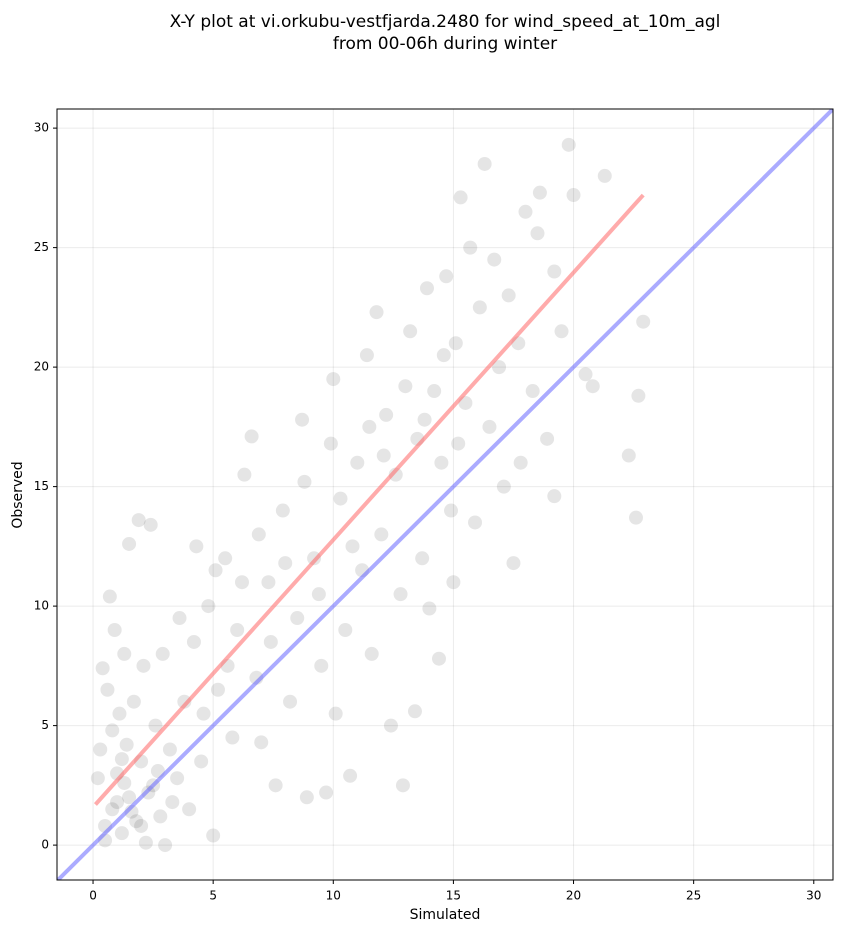  What do you see at coordinates (41, 486) in the screenshot?
I see `y-tick-label: 15` at bounding box center [41, 486].